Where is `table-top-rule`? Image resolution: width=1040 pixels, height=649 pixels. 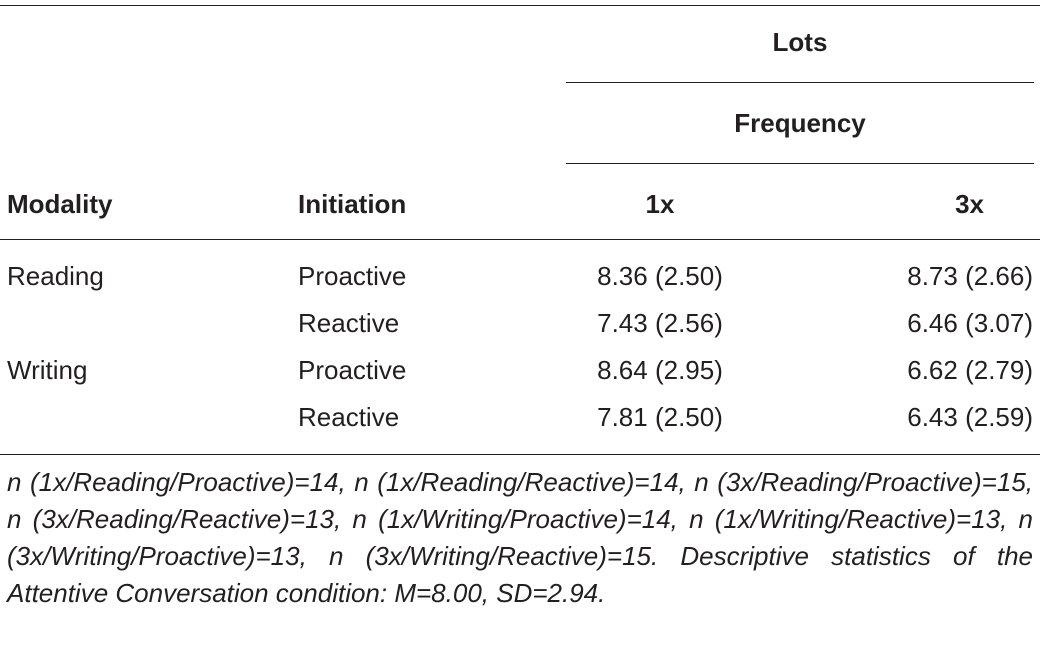 table-top-rule is located at coordinates (520, 5).